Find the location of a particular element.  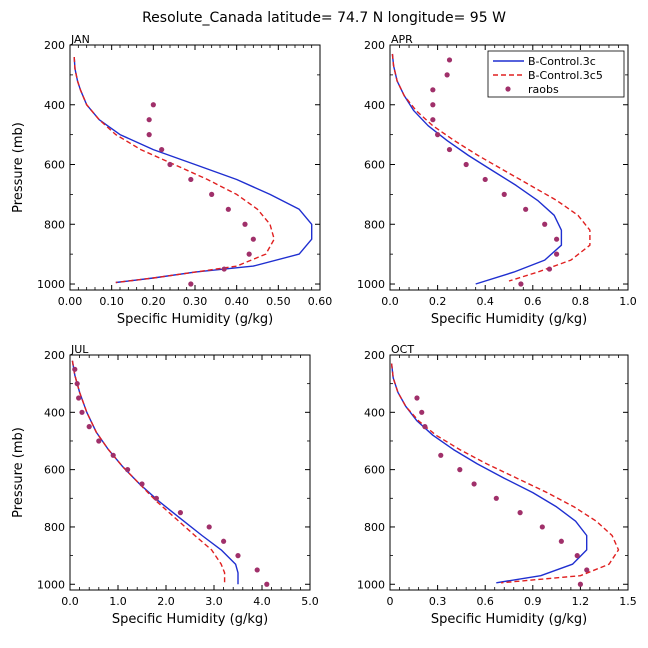

x-tick-label: 0.9 is located at coordinates (533, 601).